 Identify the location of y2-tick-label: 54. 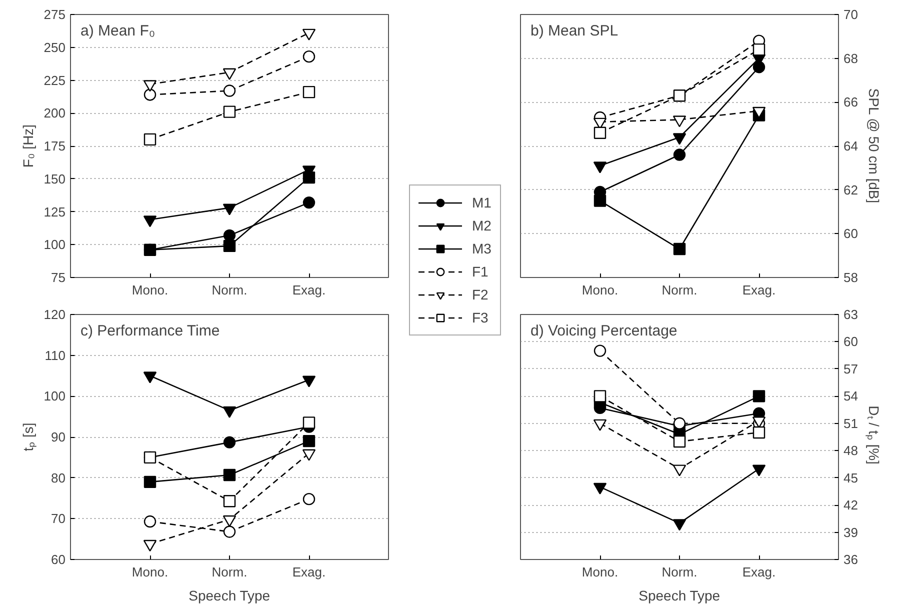
(851, 396).